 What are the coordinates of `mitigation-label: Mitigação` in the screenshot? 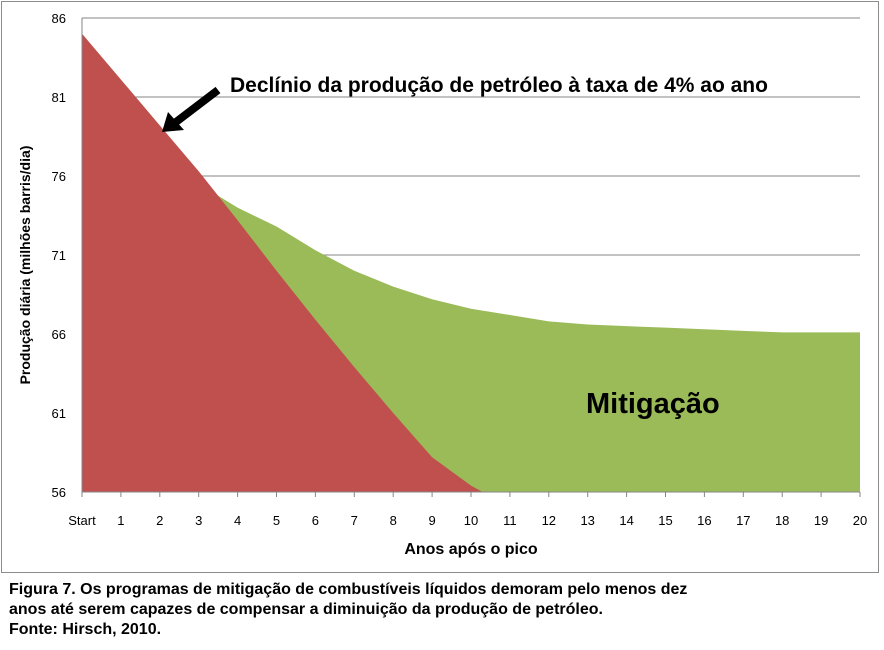 It's located at (653, 404).